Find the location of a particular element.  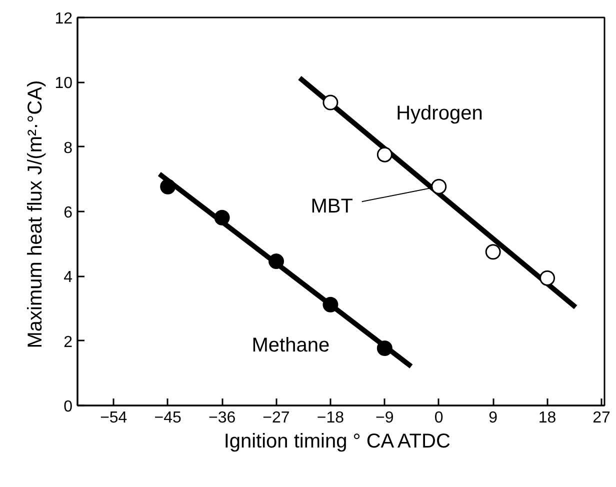

x-tick-label: −45 is located at coordinates (168, 418).